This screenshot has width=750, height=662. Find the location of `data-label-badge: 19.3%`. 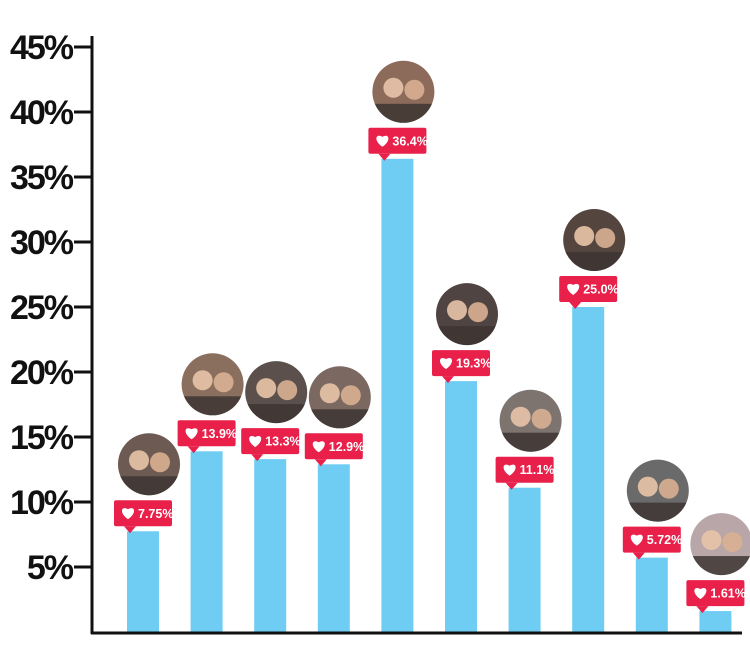

data-label-badge: 19.3% is located at coordinates (461, 367).